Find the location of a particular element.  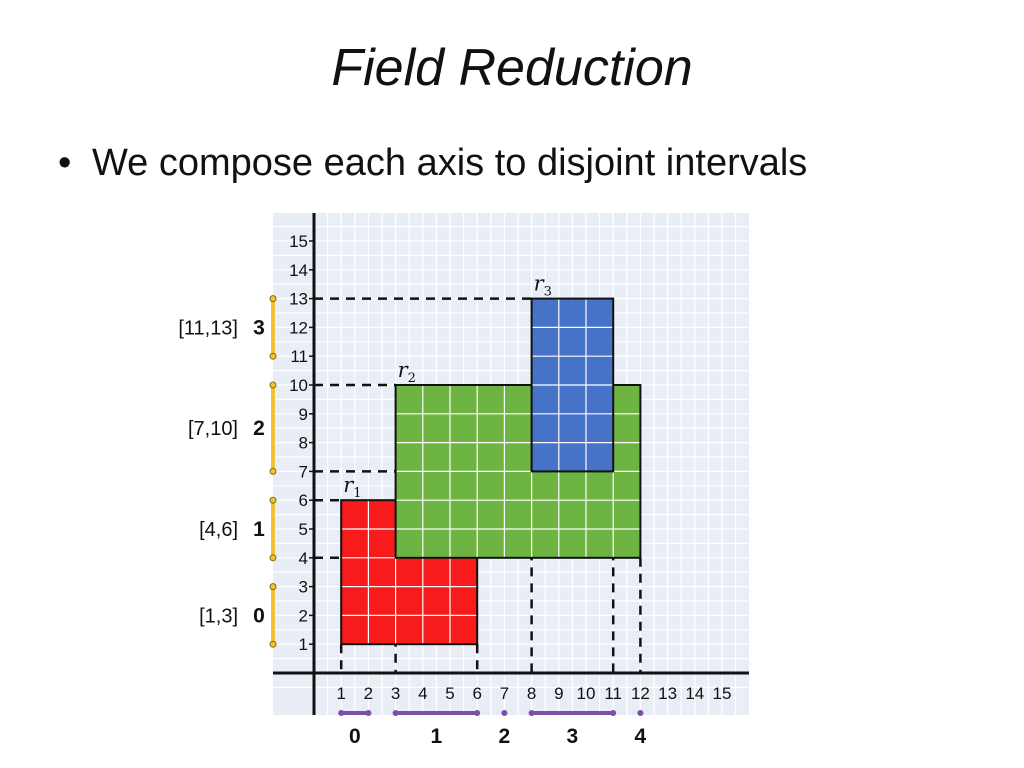

slide-title: Field Reduction is located at coordinates (512, 68).